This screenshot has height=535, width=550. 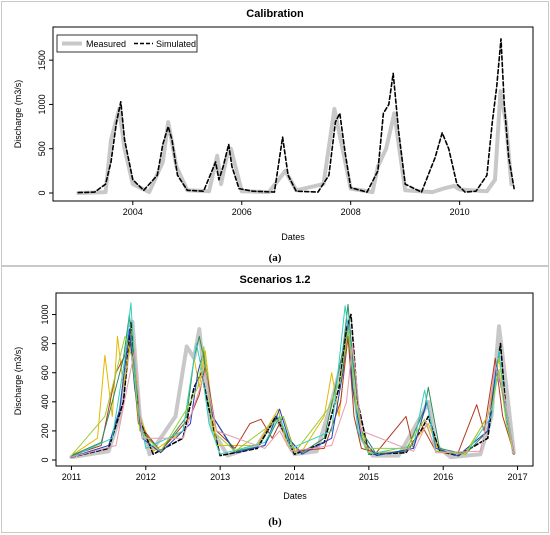 I want to click on y-tick-label: 500, so click(x=42, y=148).